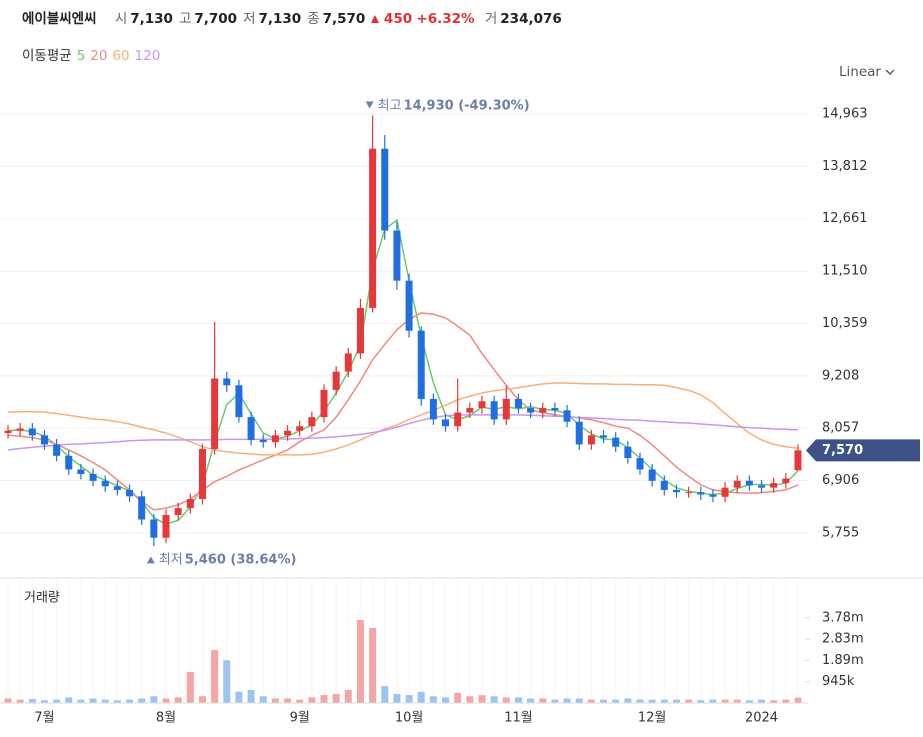 The height and width of the screenshot is (737, 923). I want to click on annotation-label: 최저, so click(171, 559).